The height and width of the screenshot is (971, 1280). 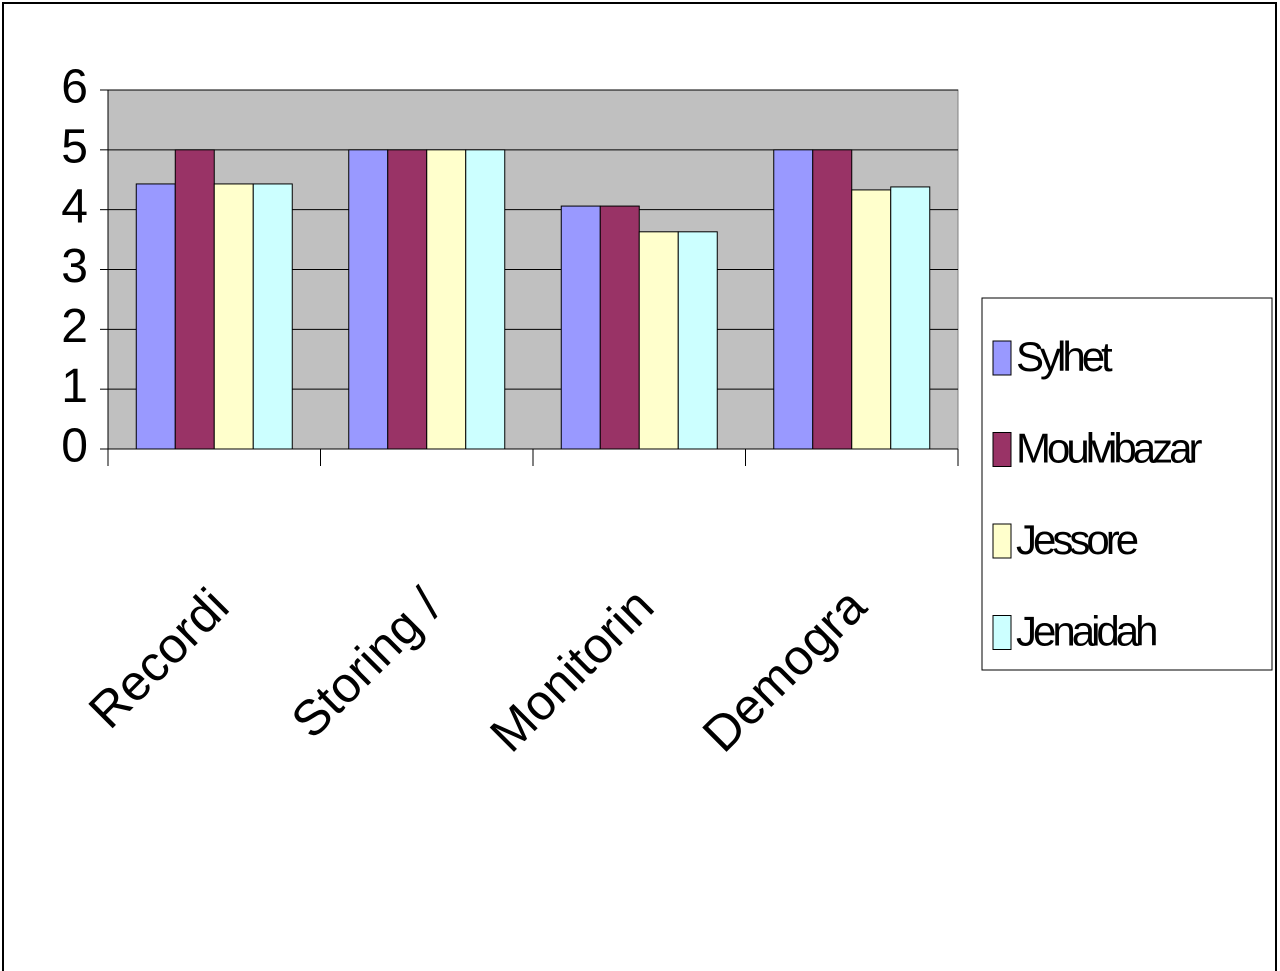 I want to click on legend-label: Jenaidah, so click(x=1086, y=631).